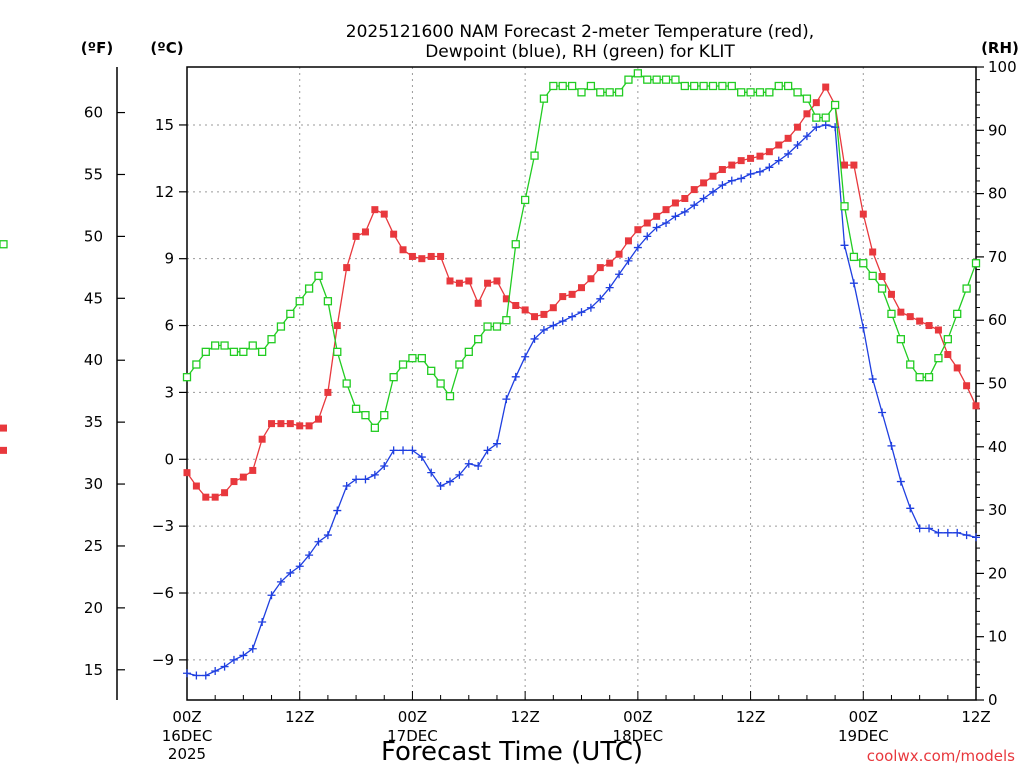 The image size is (1024, 768). I want to click on fahrenheit-tick-label: 30, so click(93, 484).